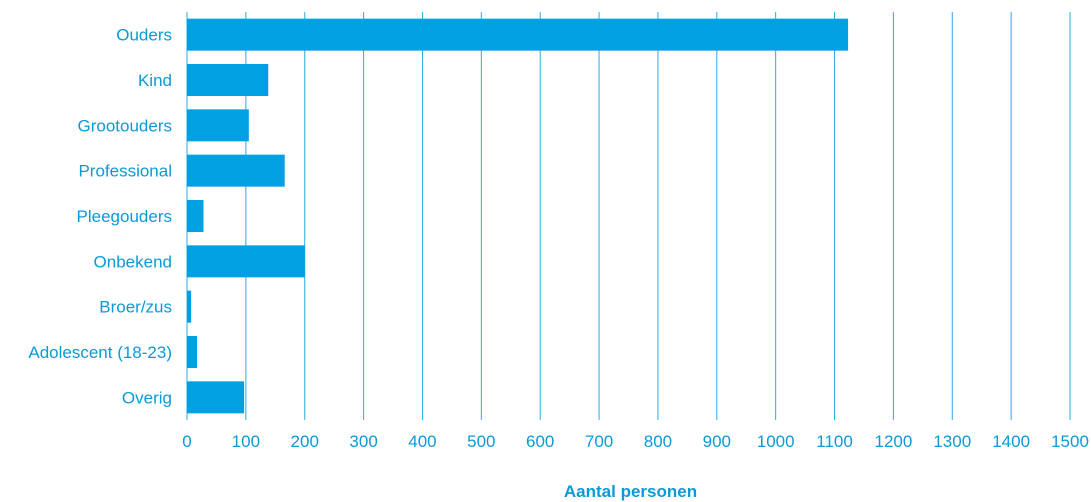 Image resolution: width=1091 pixels, height=502 pixels. I want to click on x-tick-label: 0, so click(186, 441).